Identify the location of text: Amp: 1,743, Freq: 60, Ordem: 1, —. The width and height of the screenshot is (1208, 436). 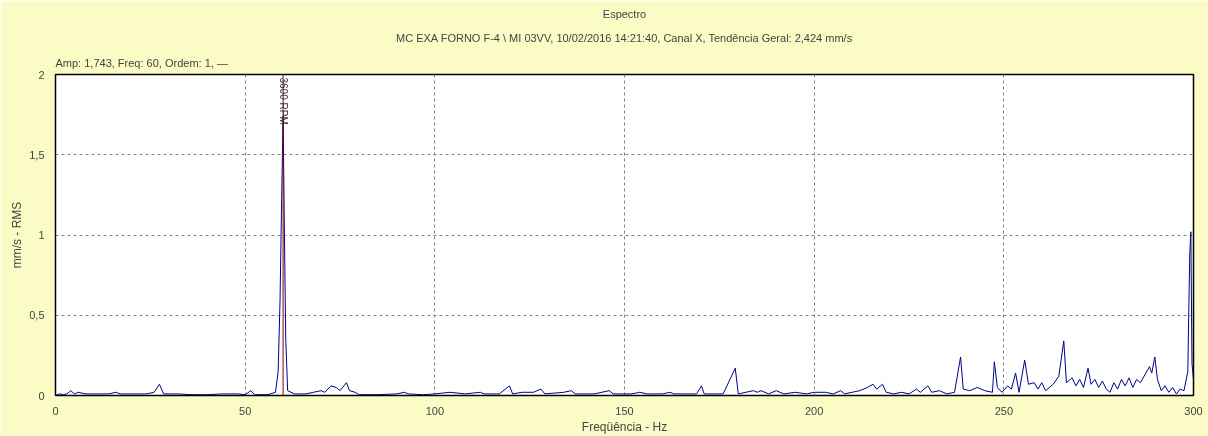
(141, 62).